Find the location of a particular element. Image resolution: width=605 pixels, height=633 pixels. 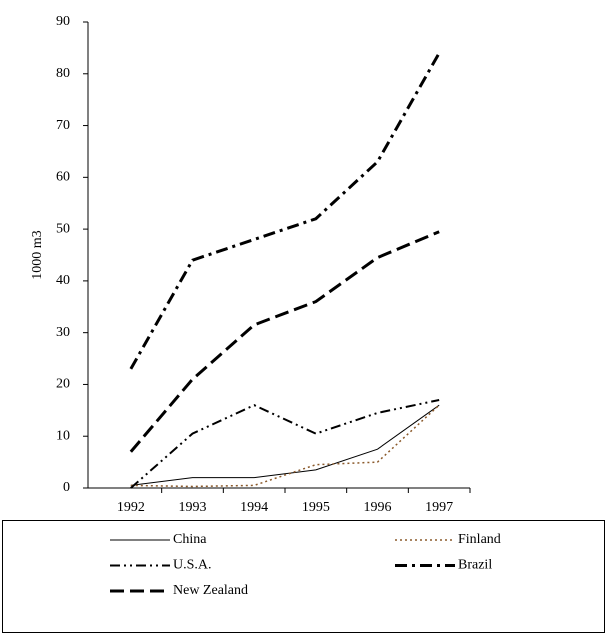

y-tick-label: 60 is located at coordinates (63, 177).